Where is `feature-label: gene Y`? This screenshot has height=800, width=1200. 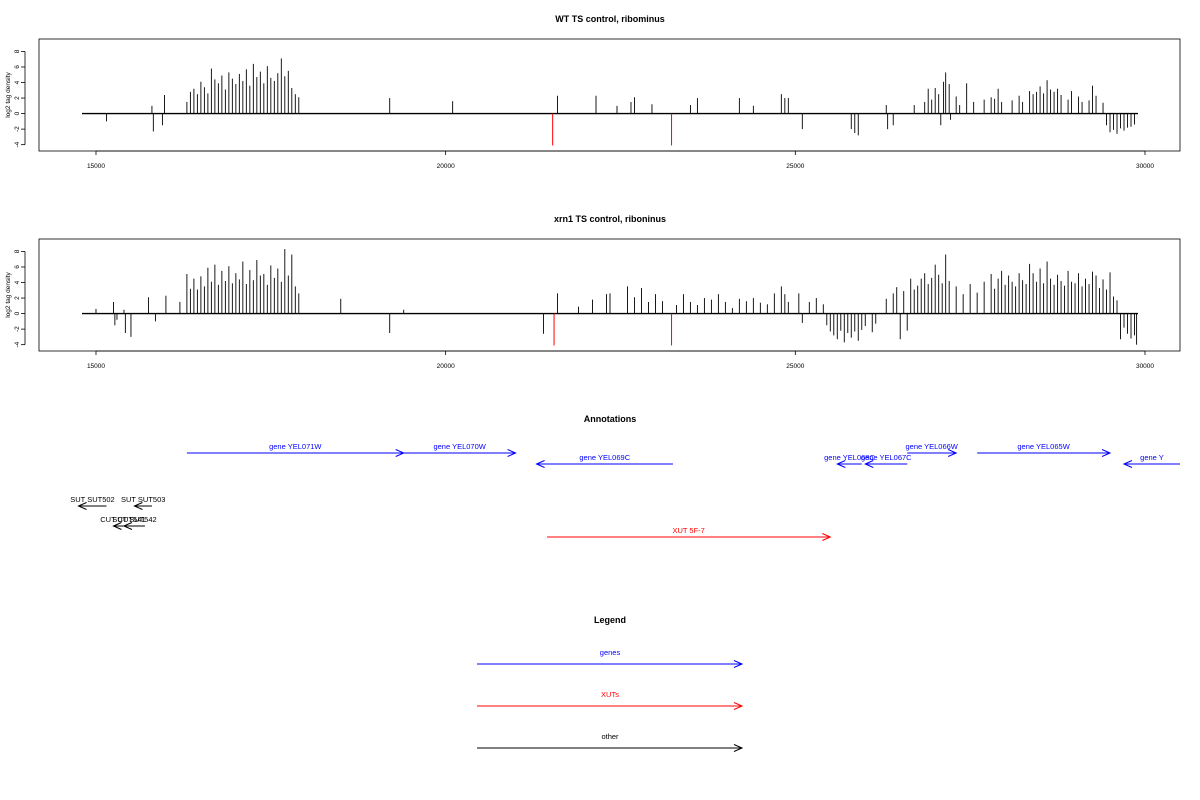
feature-label: gene Y is located at coordinates (1152, 457).